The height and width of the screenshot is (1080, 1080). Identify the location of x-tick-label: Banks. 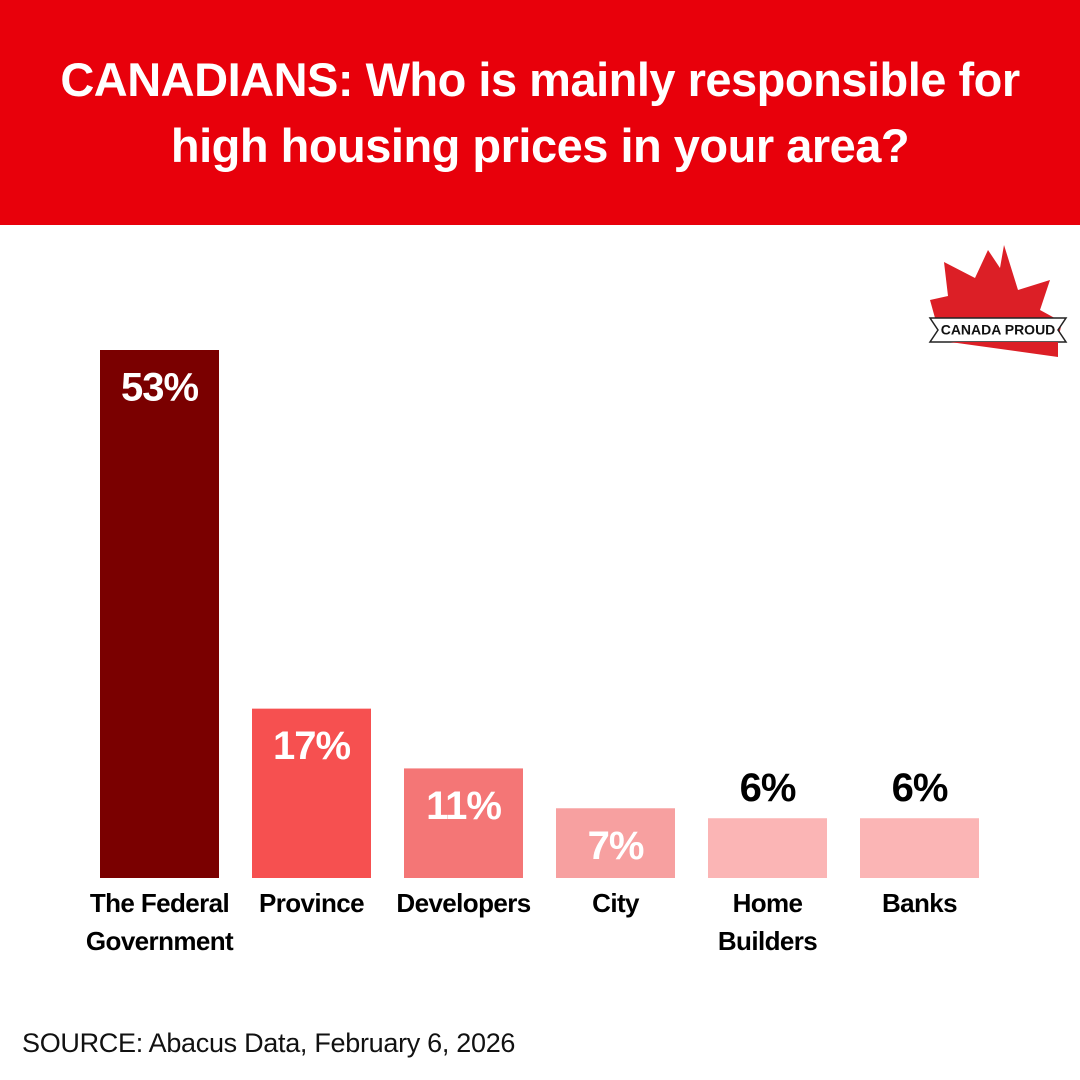
(919, 903).